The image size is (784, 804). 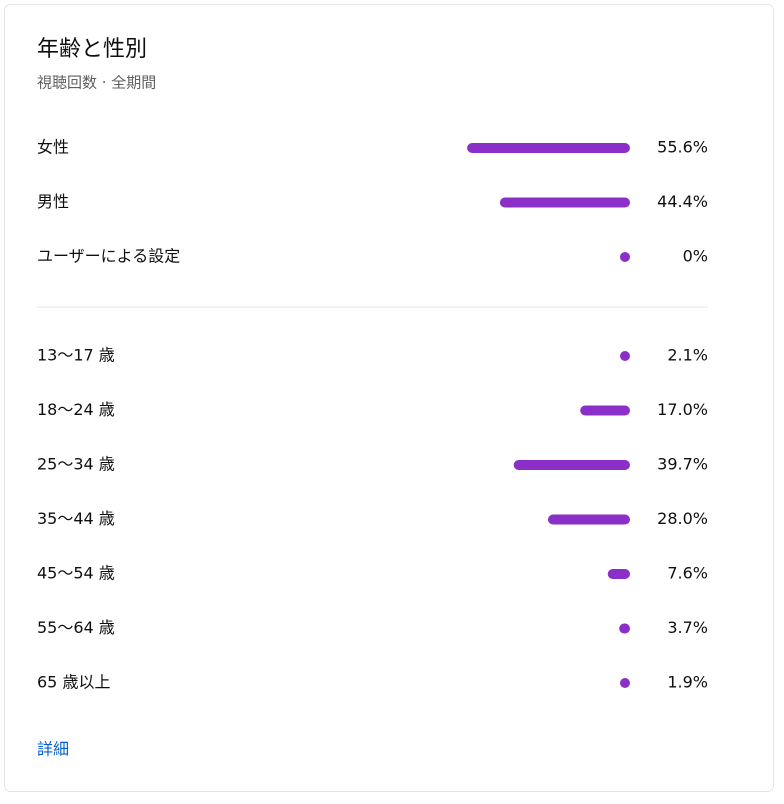 What do you see at coordinates (76, 518) in the screenshot?
I see `row-label: 35～44 歳` at bounding box center [76, 518].